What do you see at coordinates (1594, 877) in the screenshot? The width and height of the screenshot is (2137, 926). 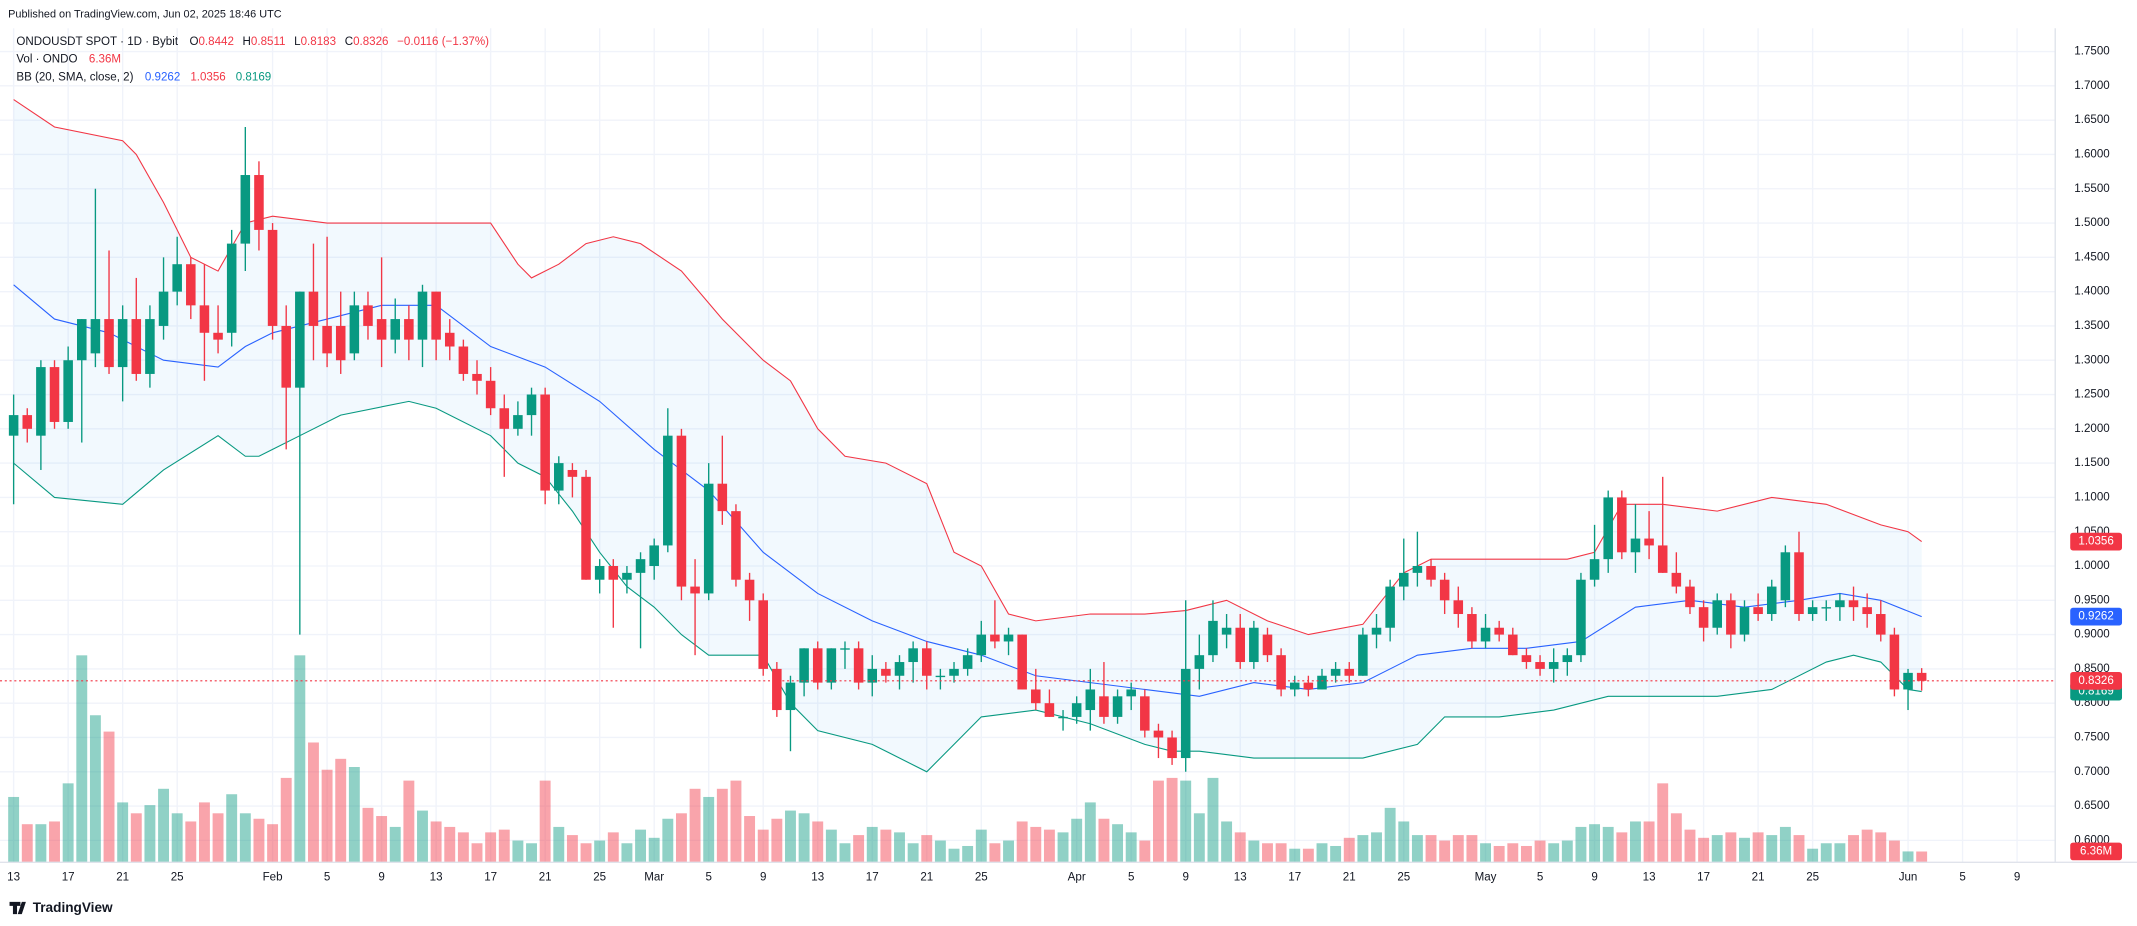 I see `x-tick-label: 9` at bounding box center [1594, 877].